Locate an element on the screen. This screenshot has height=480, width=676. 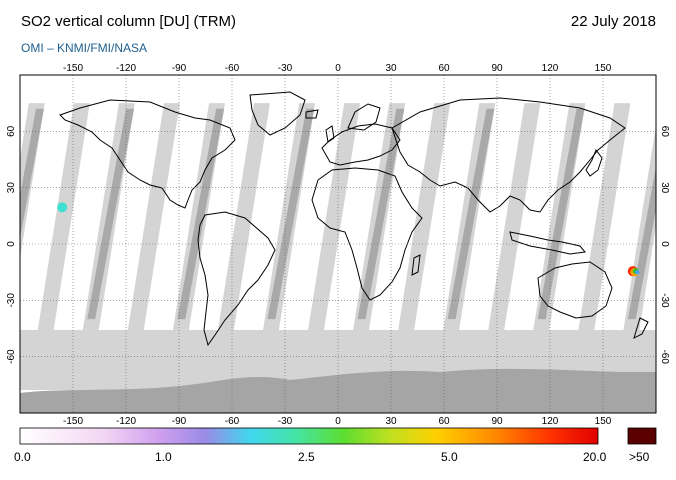
lon-tick-label-bottom: 120 is located at coordinates (550, 421).